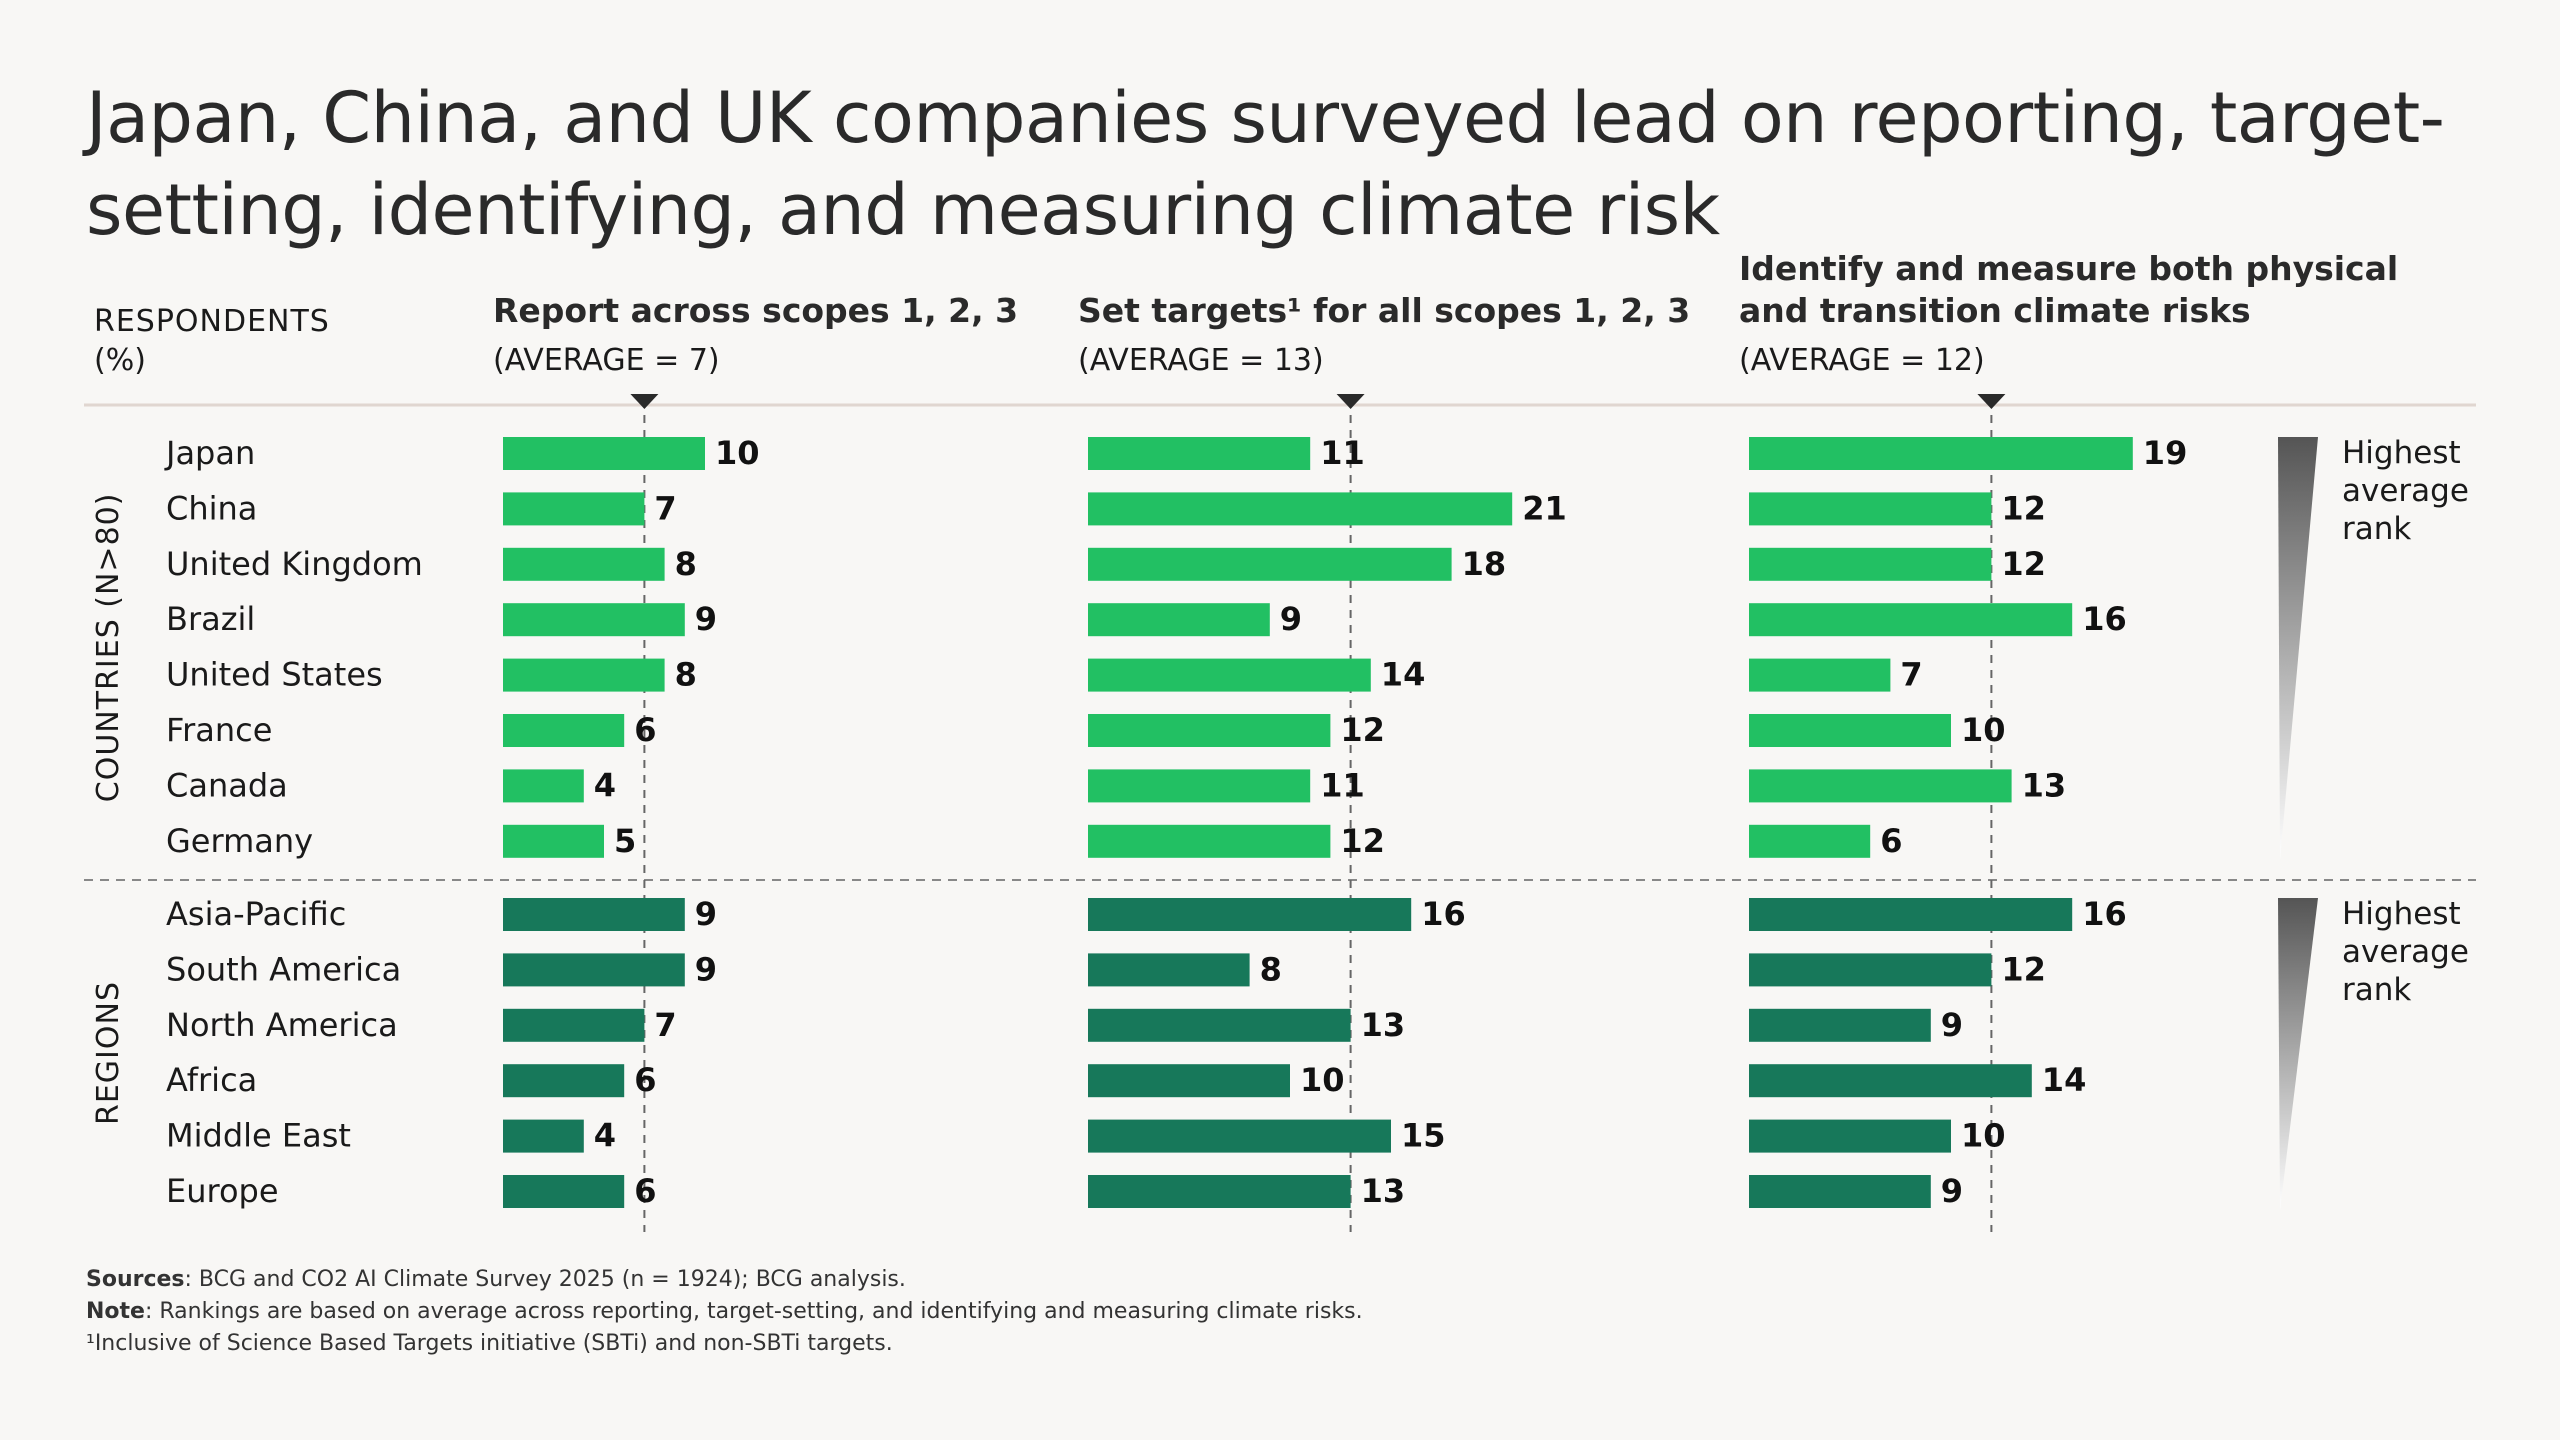  What do you see at coordinates (1271, 969) in the screenshot?
I see `value-label-south-america-col2: 8` at bounding box center [1271, 969].